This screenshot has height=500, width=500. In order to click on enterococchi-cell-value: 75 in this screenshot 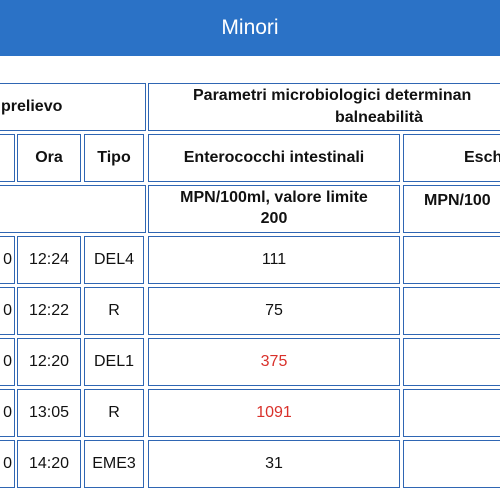, I will do `click(274, 311)`.